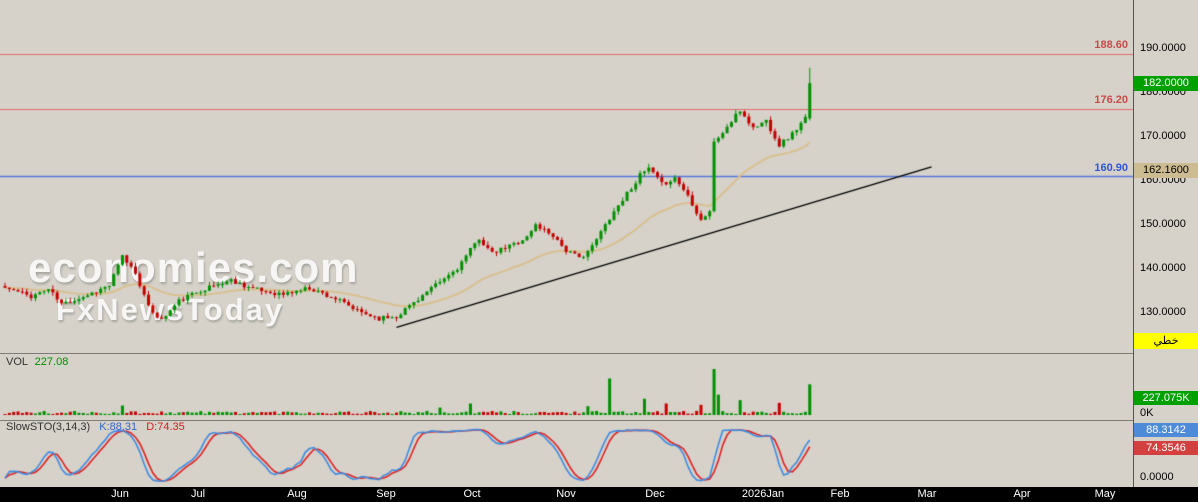  I want to click on volume-value-badge: 227.075K, so click(1166, 398).